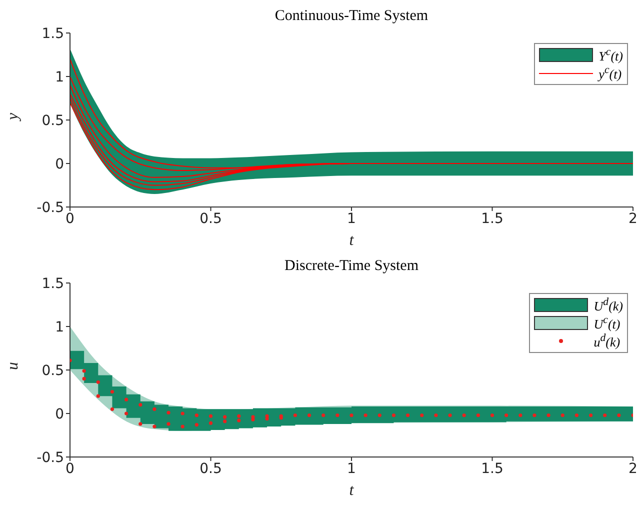  I want to click on legend-label: U$^{d}$(k), so click(608, 305).